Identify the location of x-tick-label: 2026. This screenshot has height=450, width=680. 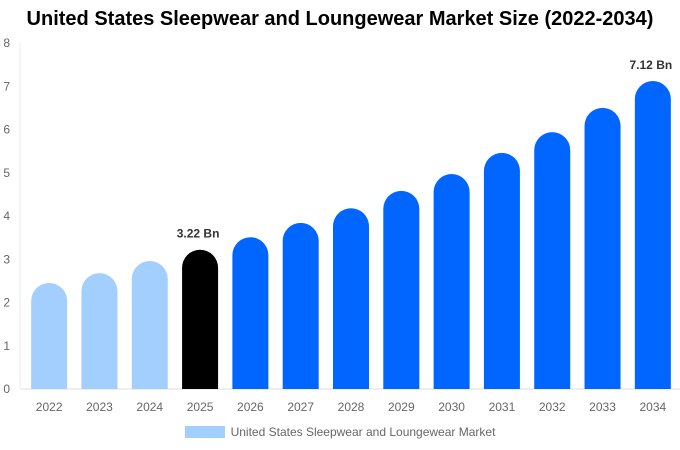
(250, 407).